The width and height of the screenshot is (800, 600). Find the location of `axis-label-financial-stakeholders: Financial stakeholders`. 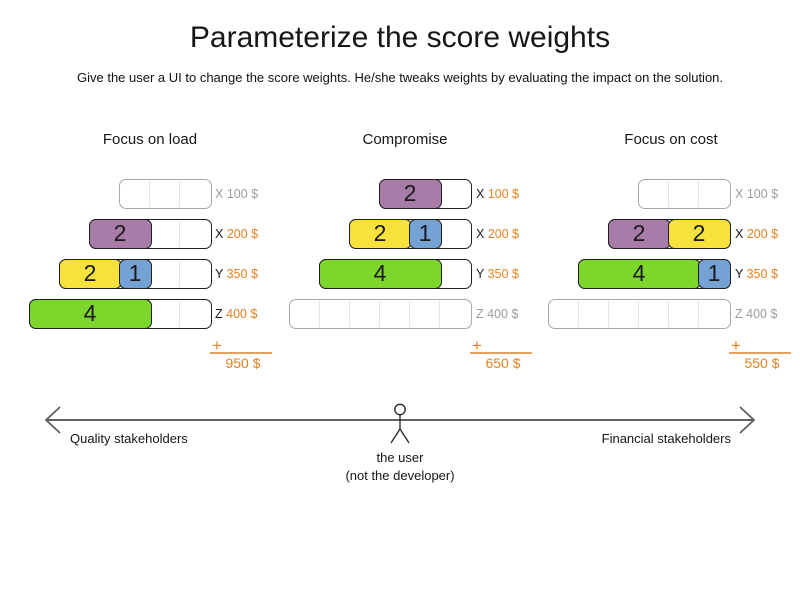

axis-label-financial-stakeholders: Financial stakeholders is located at coordinates (666, 438).